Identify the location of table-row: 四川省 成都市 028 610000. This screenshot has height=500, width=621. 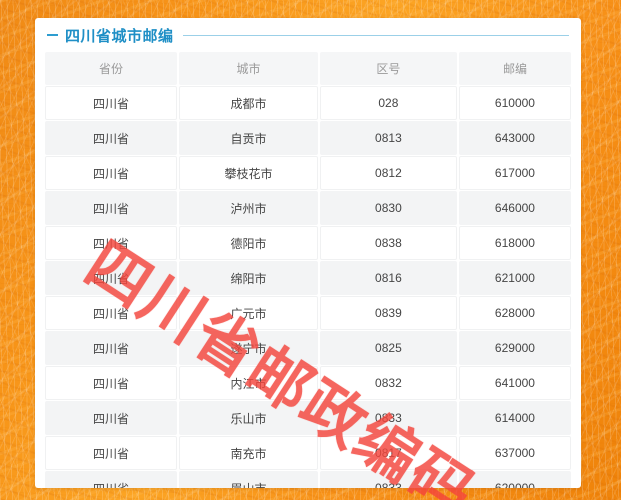
(308, 103).